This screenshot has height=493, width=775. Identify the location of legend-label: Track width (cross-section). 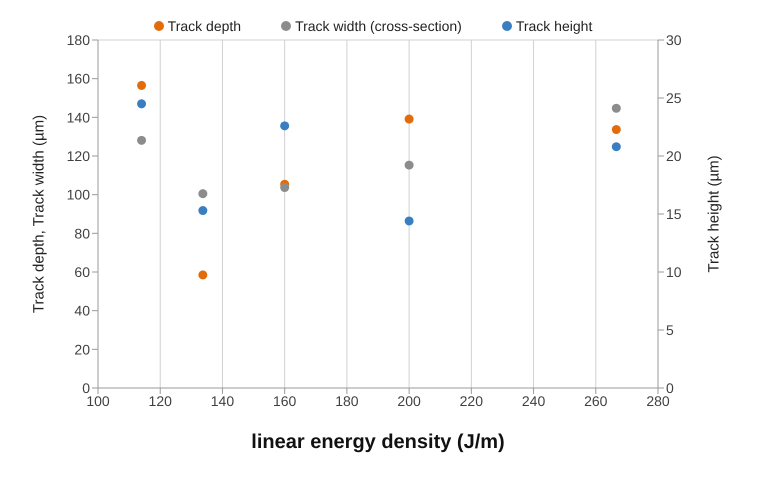
(378, 26).